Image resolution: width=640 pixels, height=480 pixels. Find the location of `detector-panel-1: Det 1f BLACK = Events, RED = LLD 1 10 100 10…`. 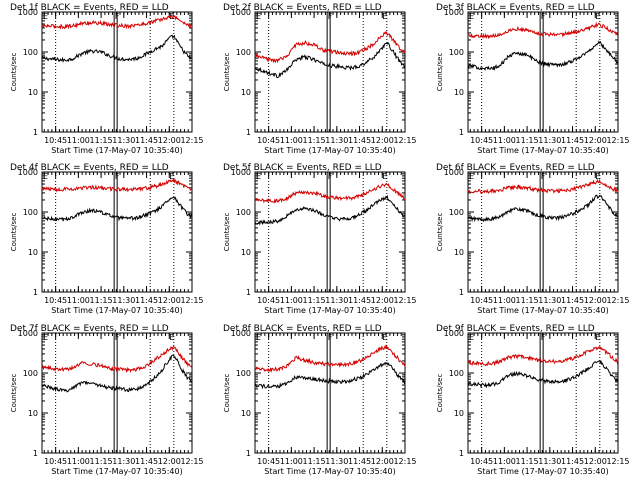

detector-panel-1: Det 1f BLACK = Events, RED = LLD 1 10 100 10… is located at coordinates (107, 79).